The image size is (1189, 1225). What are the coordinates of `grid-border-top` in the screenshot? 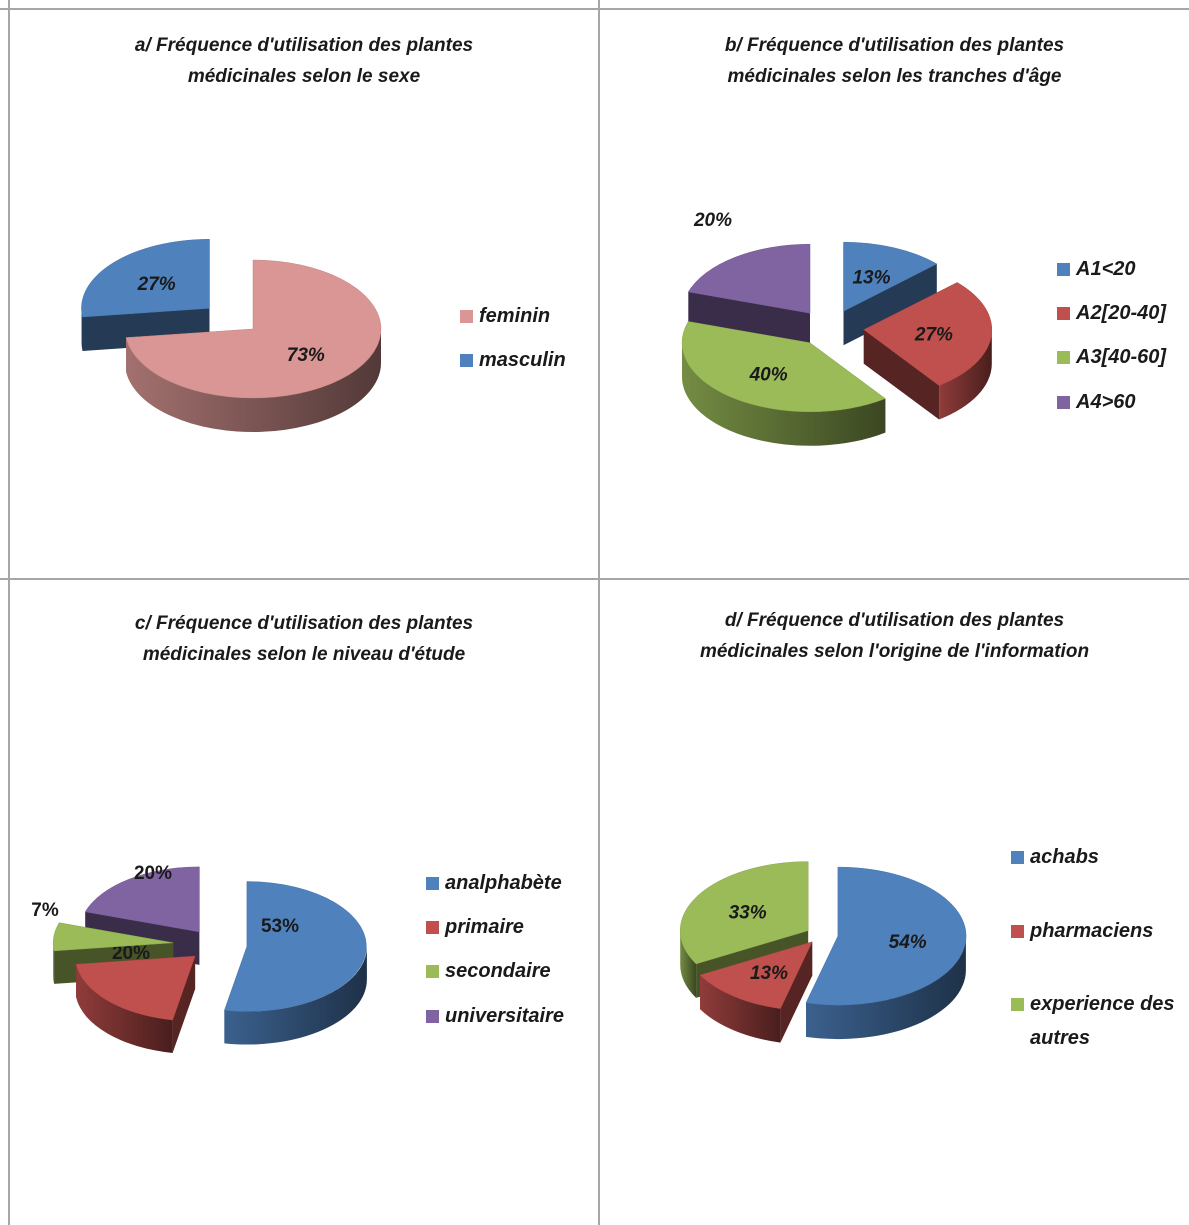 It's located at (594, 9).